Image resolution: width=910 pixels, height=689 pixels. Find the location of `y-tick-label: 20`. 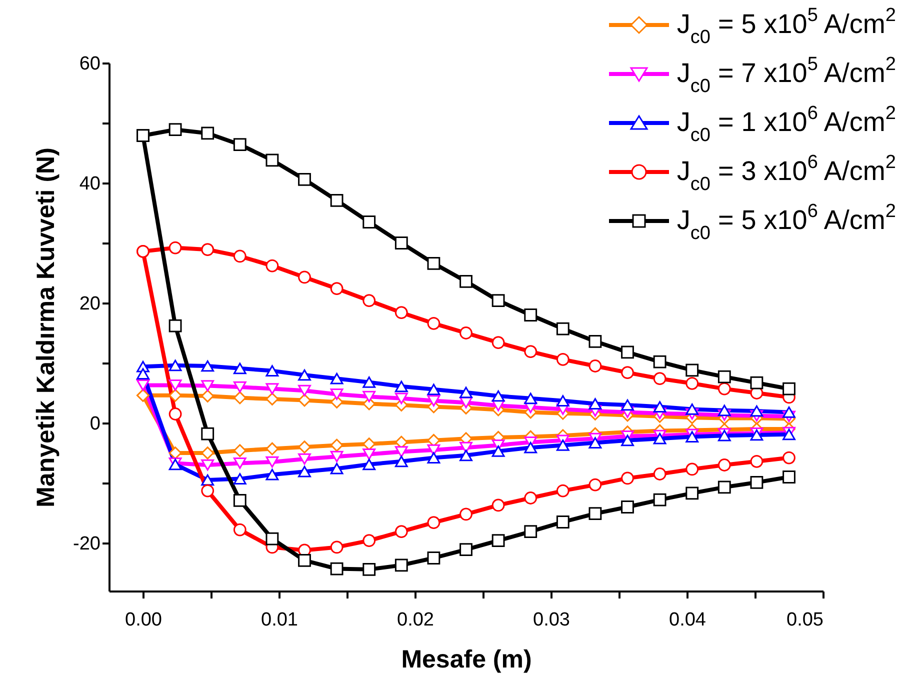

y-tick-label: 20 is located at coordinates (89, 304).